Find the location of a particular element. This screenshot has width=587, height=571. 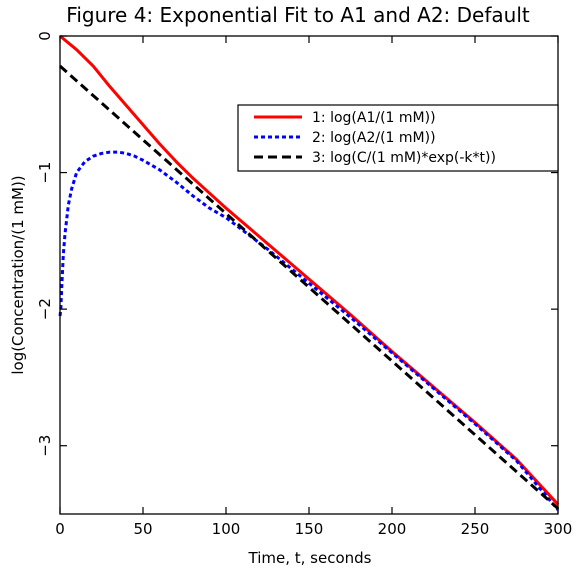

x-tick-label: 50 is located at coordinates (142, 529).